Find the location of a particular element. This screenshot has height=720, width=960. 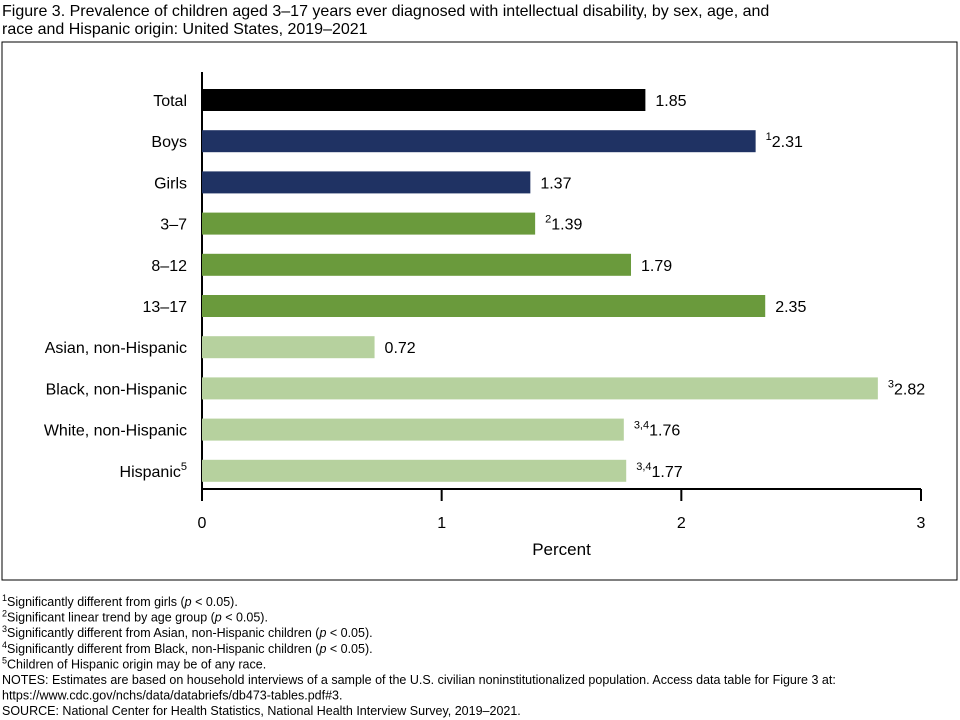

category-name: Black, non-Hispanic is located at coordinates (116, 389).